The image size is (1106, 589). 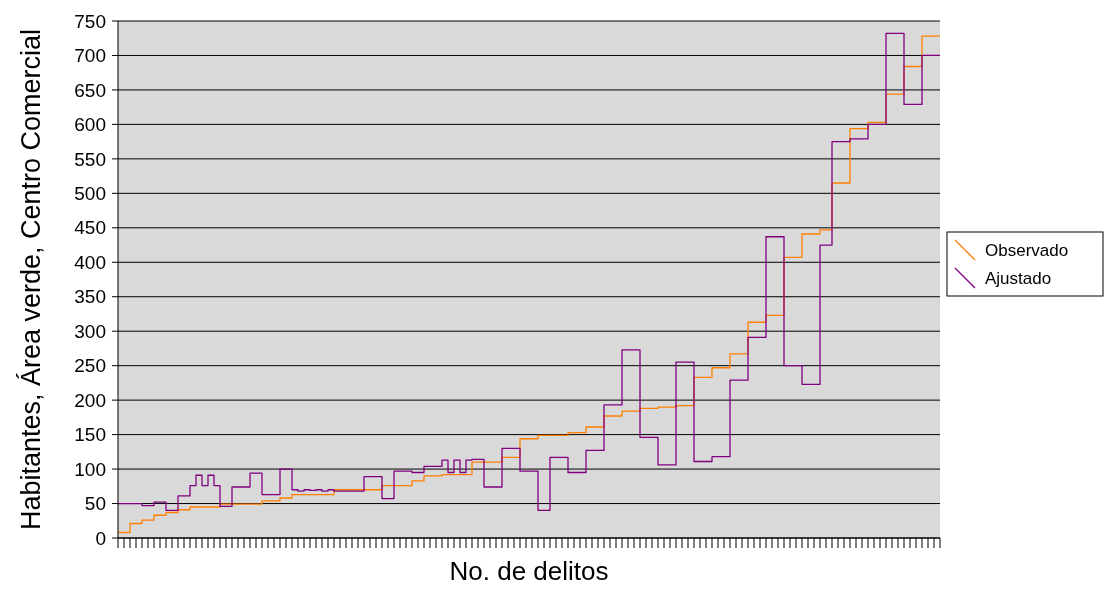 What do you see at coordinates (90, 400) in the screenshot?
I see `y-tick-label: 200` at bounding box center [90, 400].